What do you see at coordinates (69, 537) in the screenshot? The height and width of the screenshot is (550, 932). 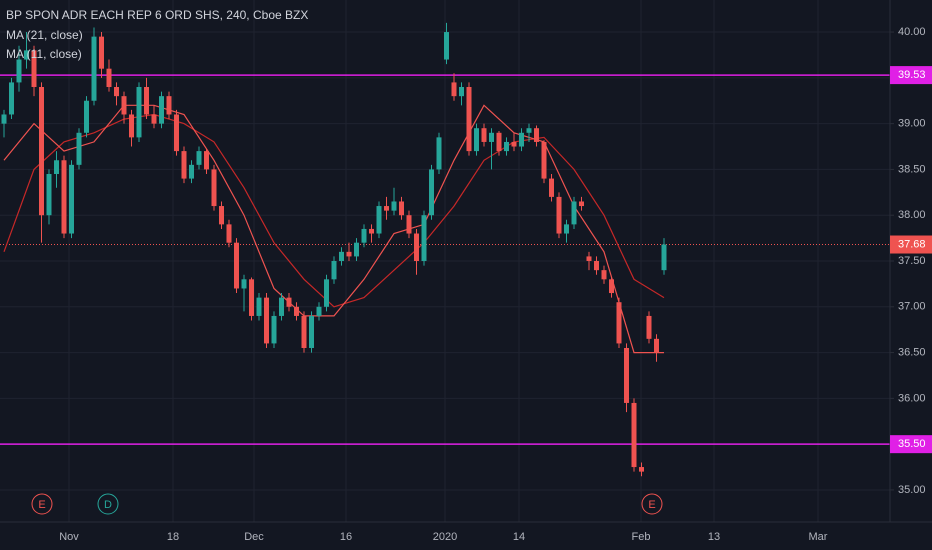 I see `x-tick-label: Nov` at bounding box center [69, 537].